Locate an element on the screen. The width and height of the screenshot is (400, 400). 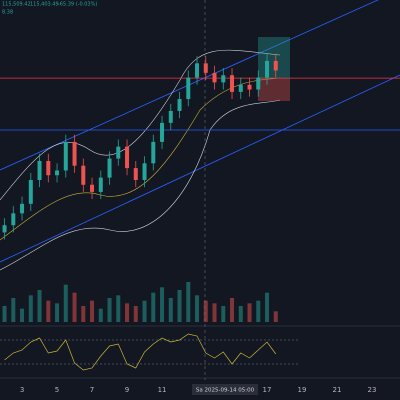
header-value: 115,403.49 is located at coordinates (44, 5).